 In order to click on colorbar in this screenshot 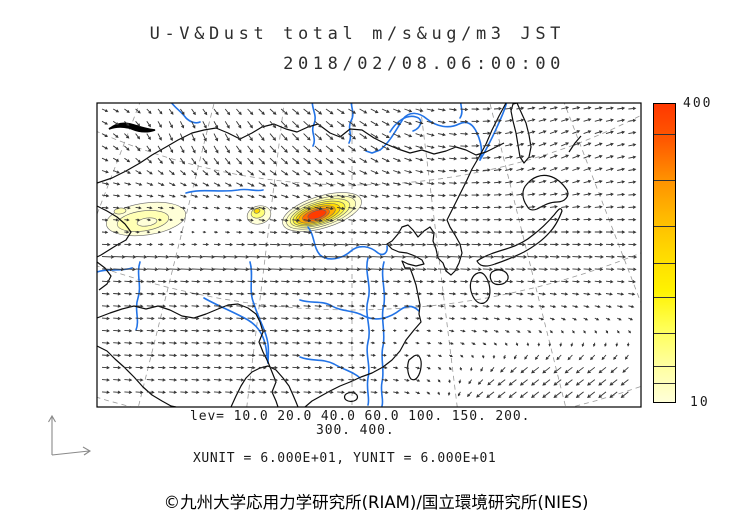, I will do `click(664, 253)`.